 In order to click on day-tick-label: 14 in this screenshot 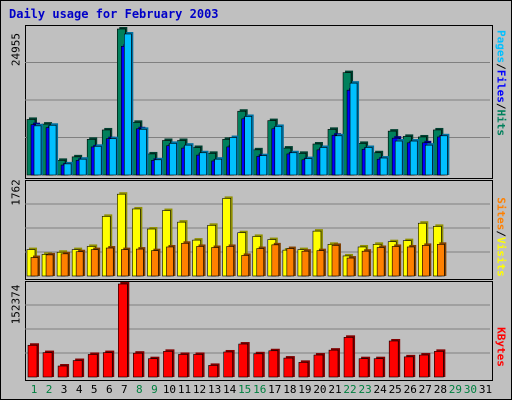, I will do `click(230, 389)`.